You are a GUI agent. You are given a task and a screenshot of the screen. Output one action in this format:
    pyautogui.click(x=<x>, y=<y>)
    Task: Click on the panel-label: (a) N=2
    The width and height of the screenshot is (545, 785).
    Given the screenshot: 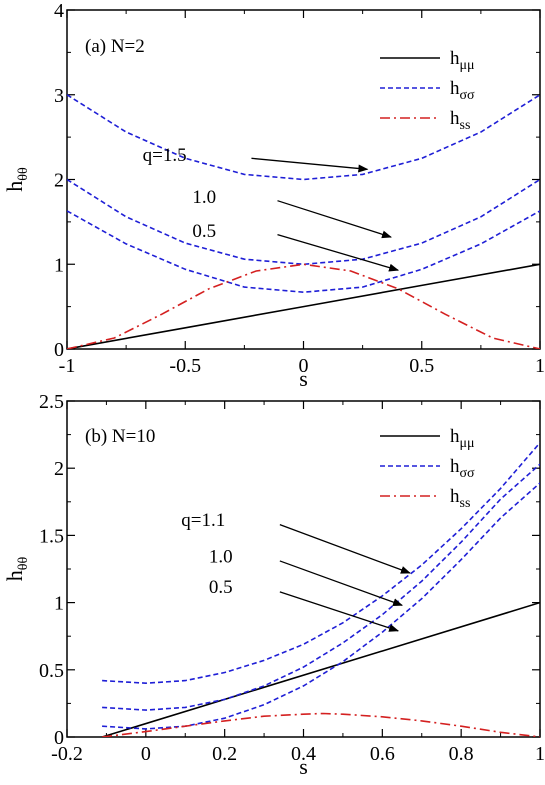 What is the action you would take?
    pyautogui.click(x=115, y=46)
    